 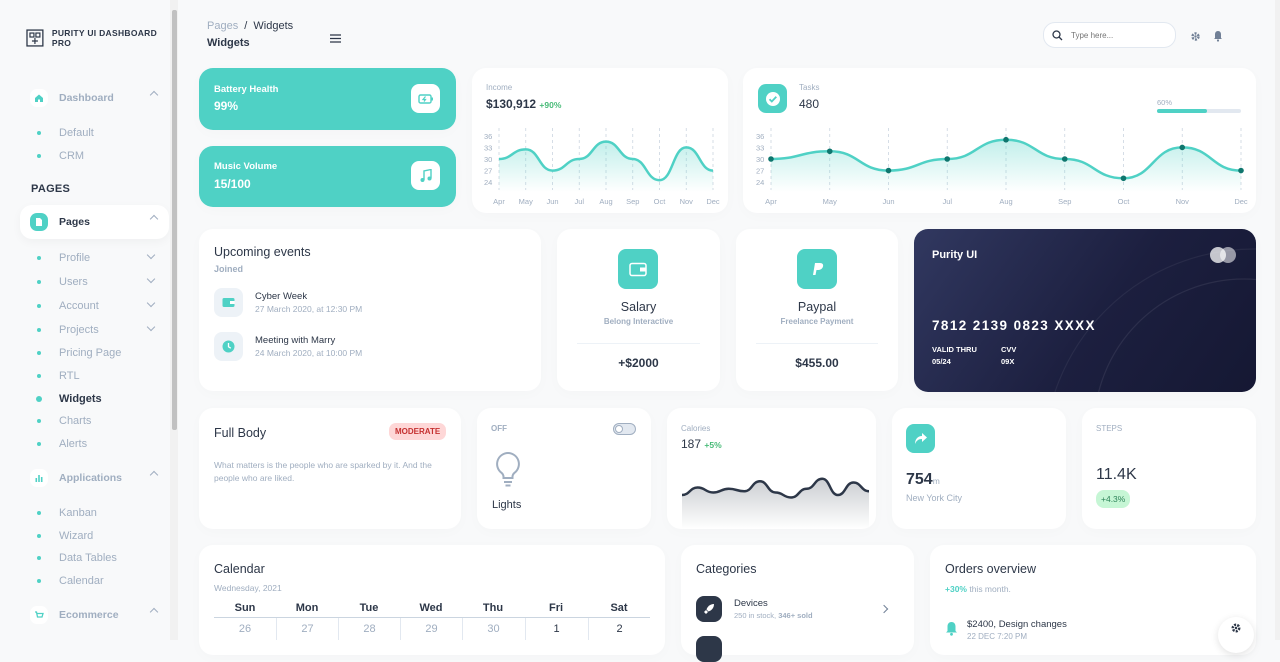 What do you see at coordinates (335, 39) in the screenshot?
I see `menu-icon` at bounding box center [335, 39].